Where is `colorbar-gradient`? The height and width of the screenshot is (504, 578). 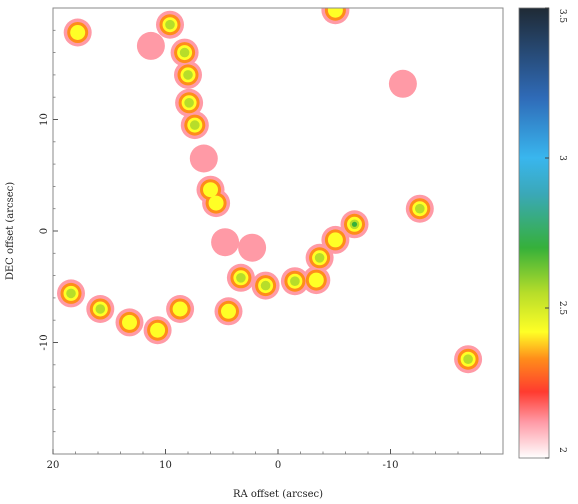 colorbar-gradient is located at coordinates (534, 233).